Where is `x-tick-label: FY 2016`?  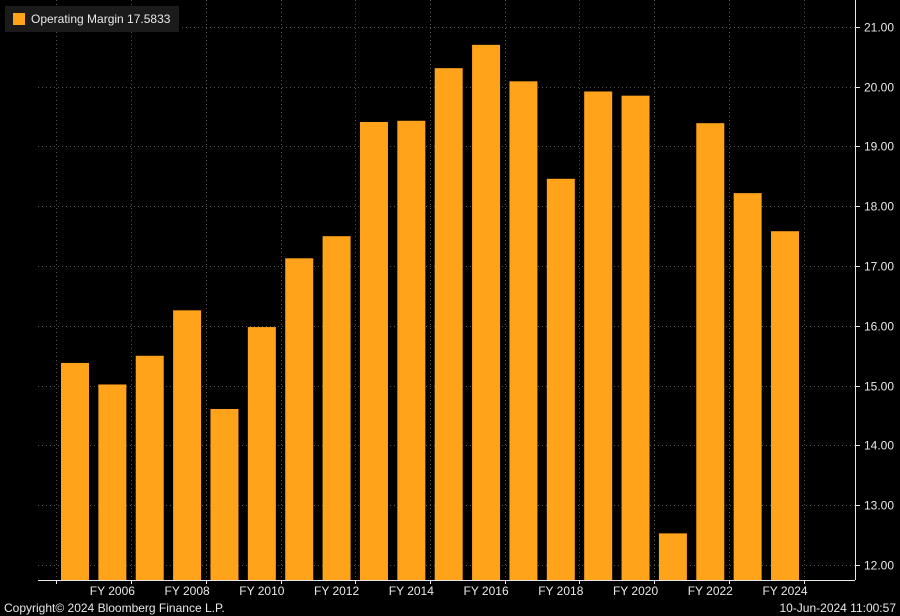 x-tick-label: FY 2016 is located at coordinates (485, 591).